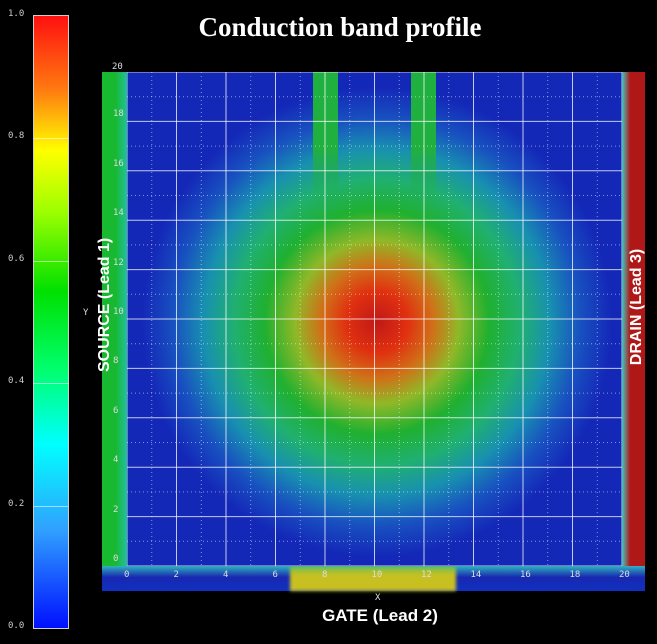 This screenshot has height=644, width=657. I want to click on y-tick-label: 2, so click(116, 509).